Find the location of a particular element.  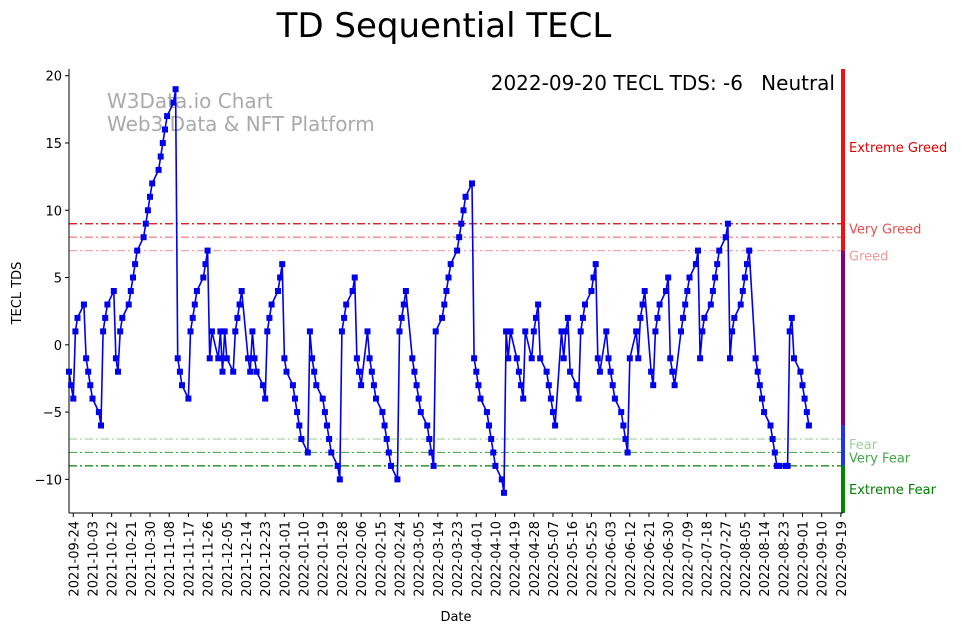

x-tick-label: 2021-12-05 is located at coordinates (228, 559).